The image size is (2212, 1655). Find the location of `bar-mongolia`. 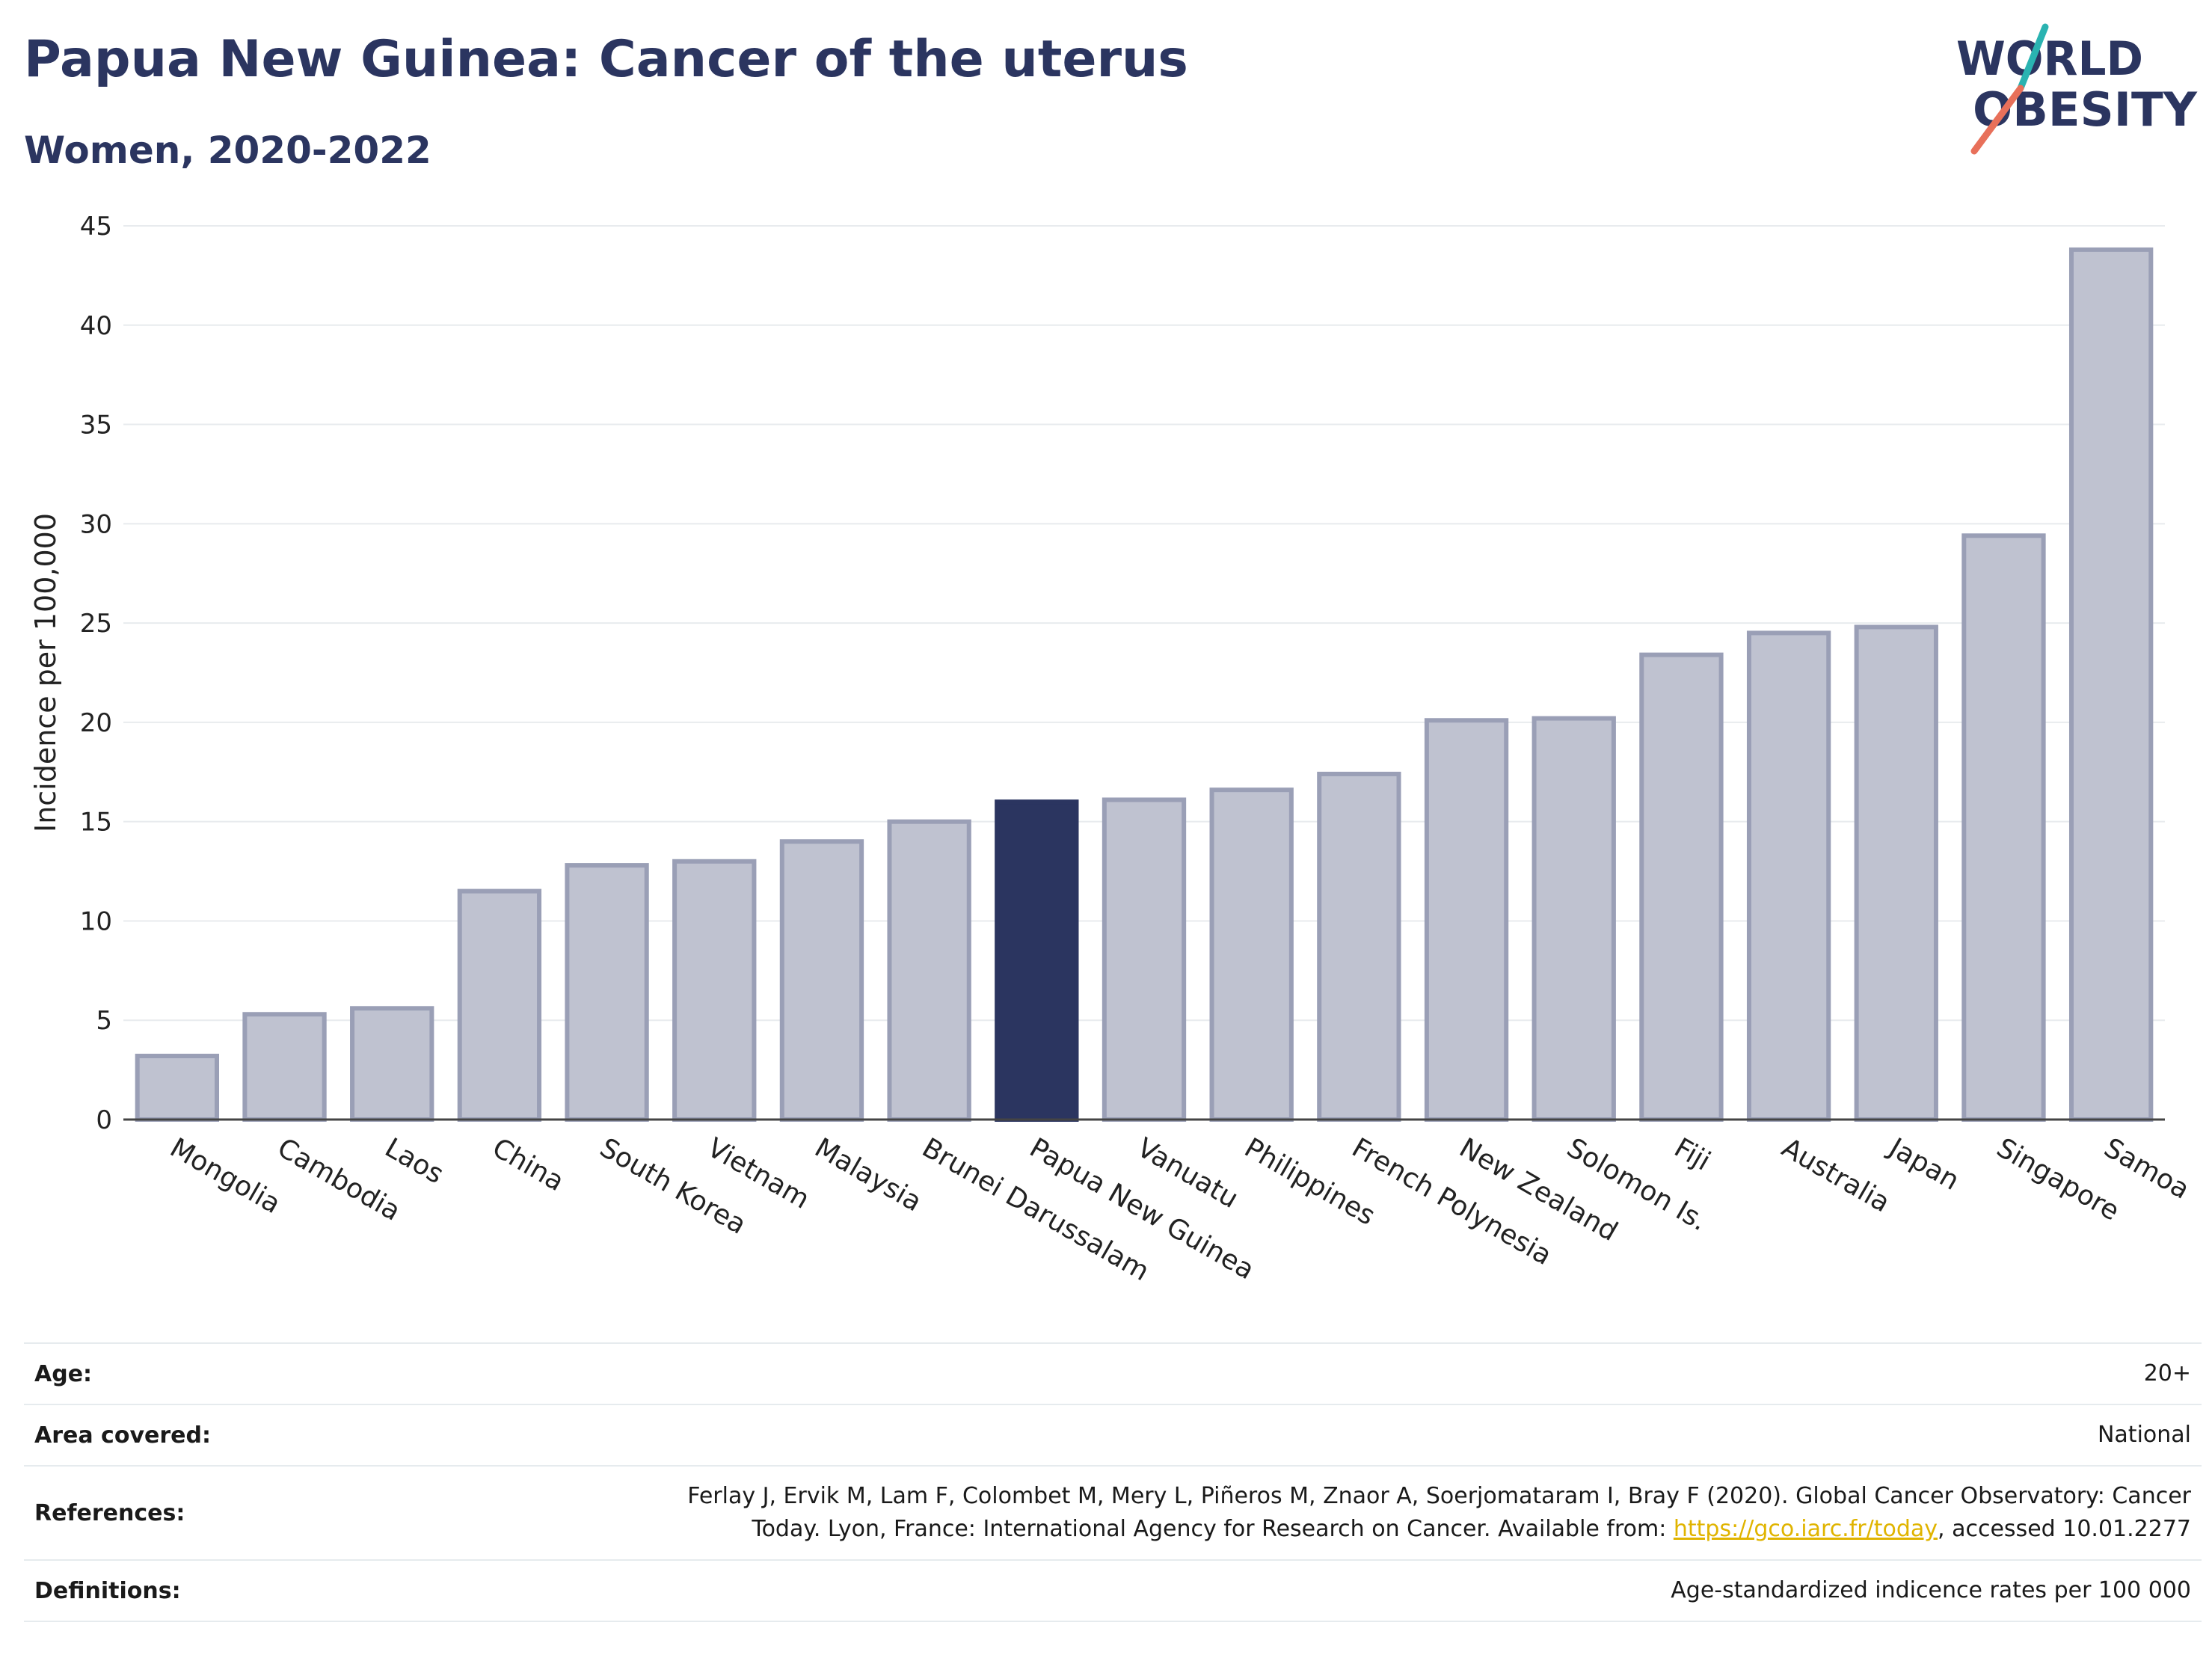

bar-mongolia is located at coordinates (177, 1088).